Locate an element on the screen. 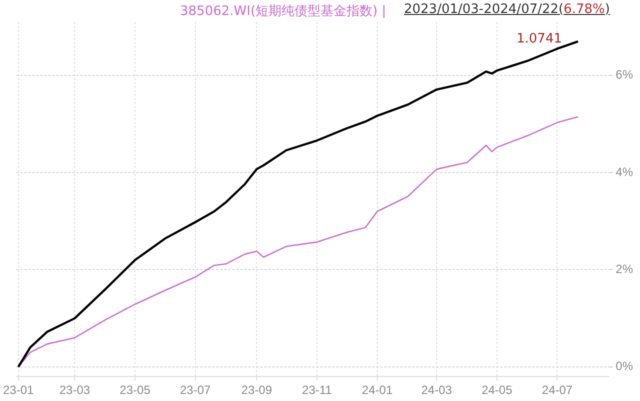 This screenshot has height=401, width=640. x-tick-label: 23-11 is located at coordinates (317, 390).